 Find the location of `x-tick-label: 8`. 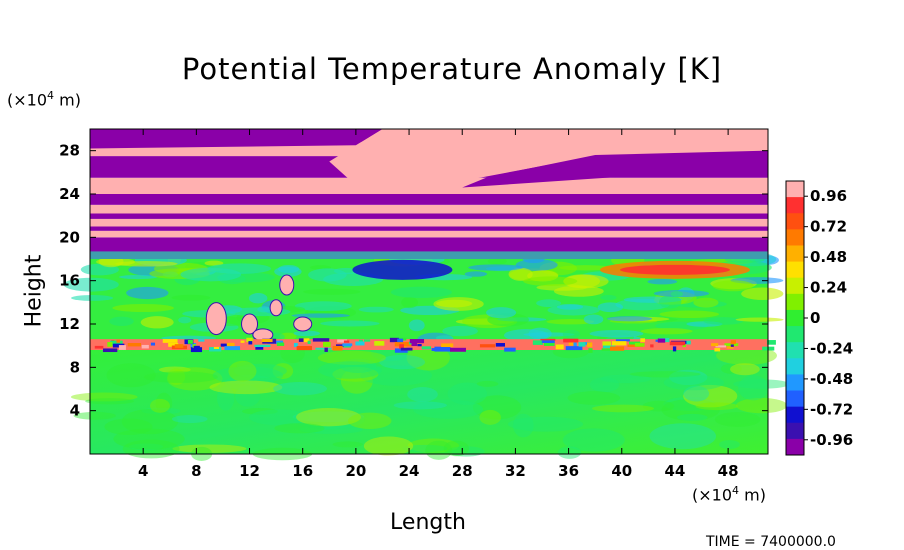

x-tick-label: 8 is located at coordinates (196, 471).